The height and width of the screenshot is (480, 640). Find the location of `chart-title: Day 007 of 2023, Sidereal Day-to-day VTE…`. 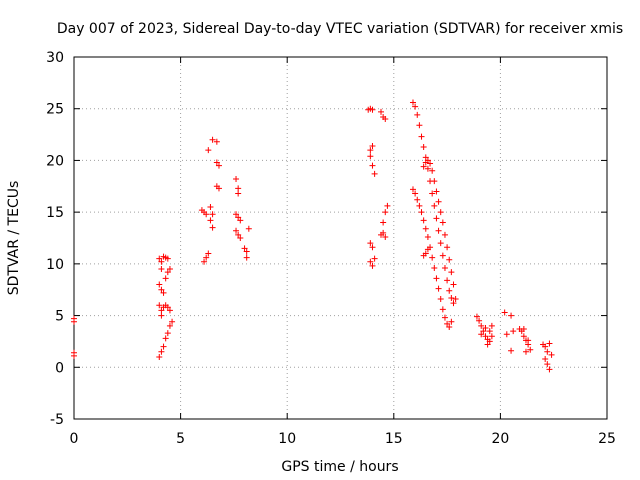

chart-title: Day 007 of 2023, Sidereal Day-to-day VTE… is located at coordinates (340, 29).